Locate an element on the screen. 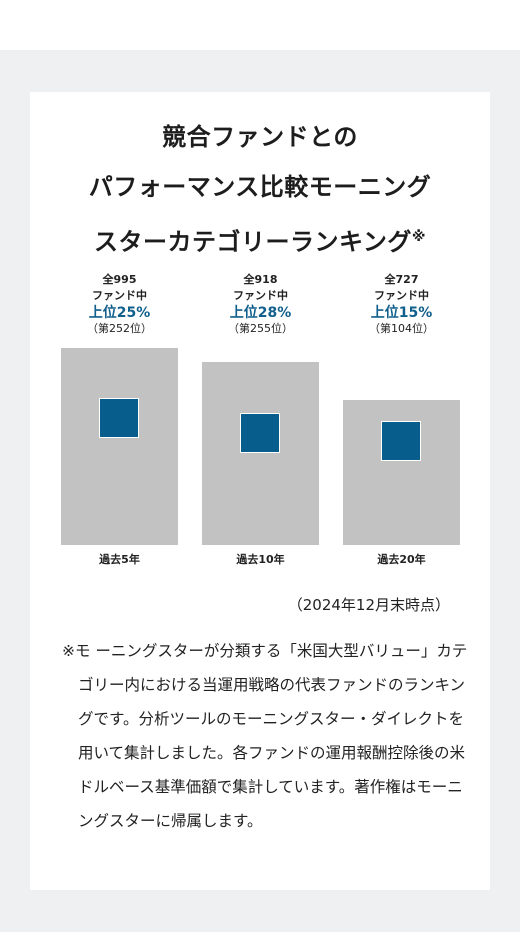 This screenshot has height=932, width=520. rank-percent-label: 上位25% is located at coordinates (119, 313).